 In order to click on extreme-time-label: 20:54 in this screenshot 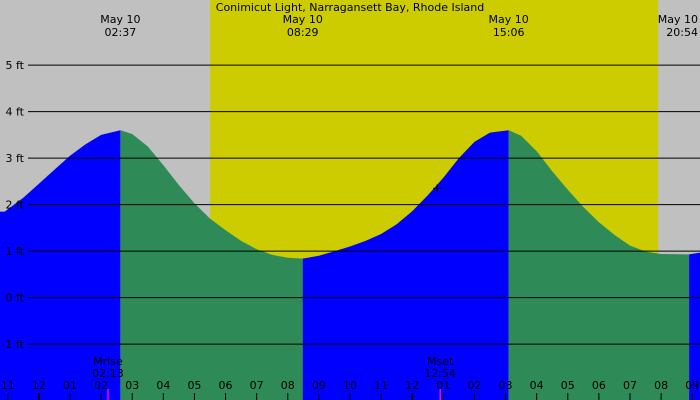, I will do `click(682, 32)`.